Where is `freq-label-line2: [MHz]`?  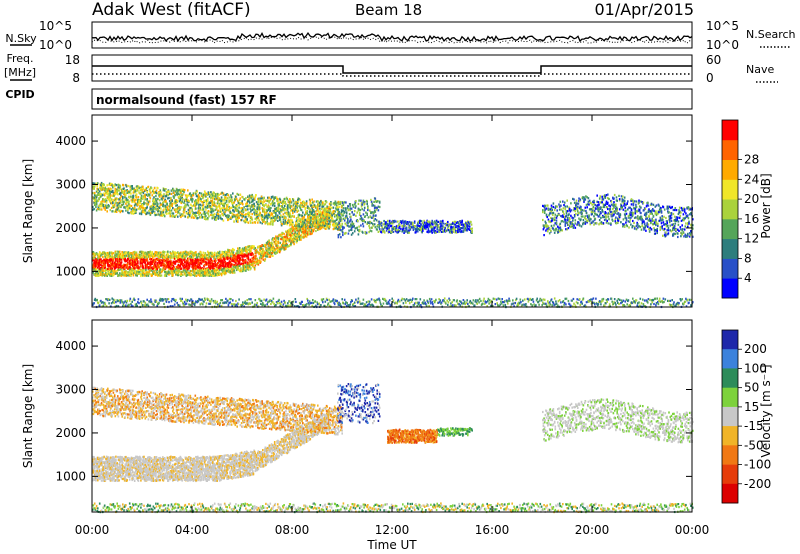
freq-label-line2: [MHz] is located at coordinates (20, 72).